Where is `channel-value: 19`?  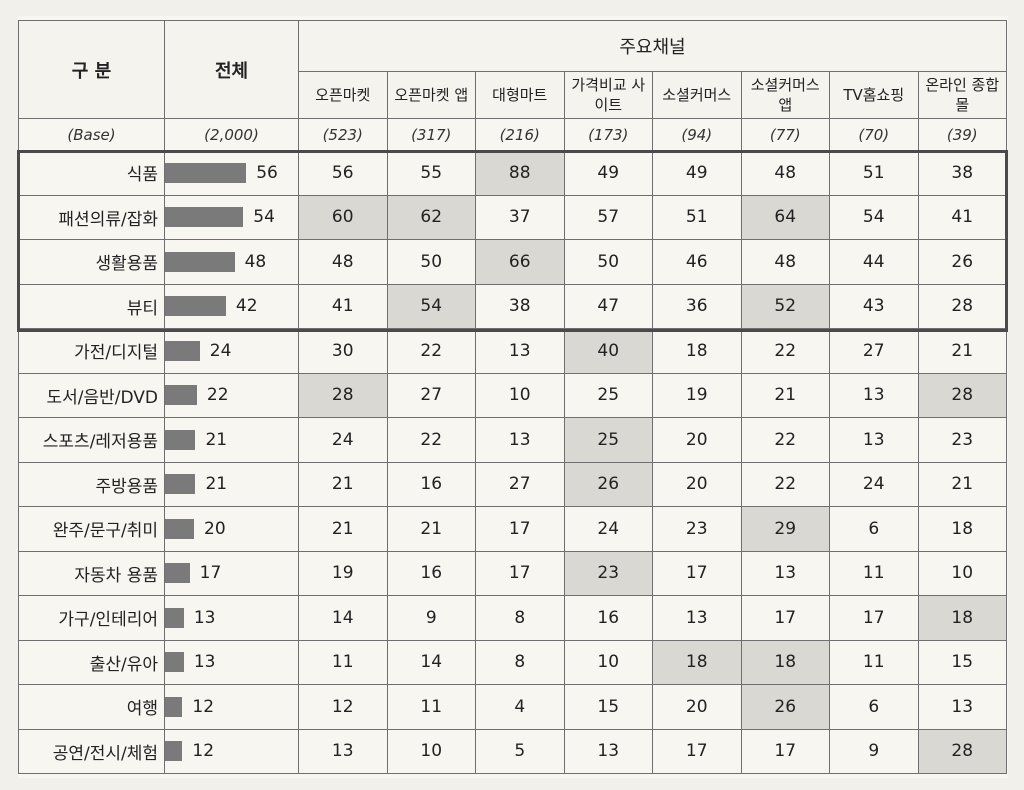
channel-value: 19 is located at coordinates (697, 395).